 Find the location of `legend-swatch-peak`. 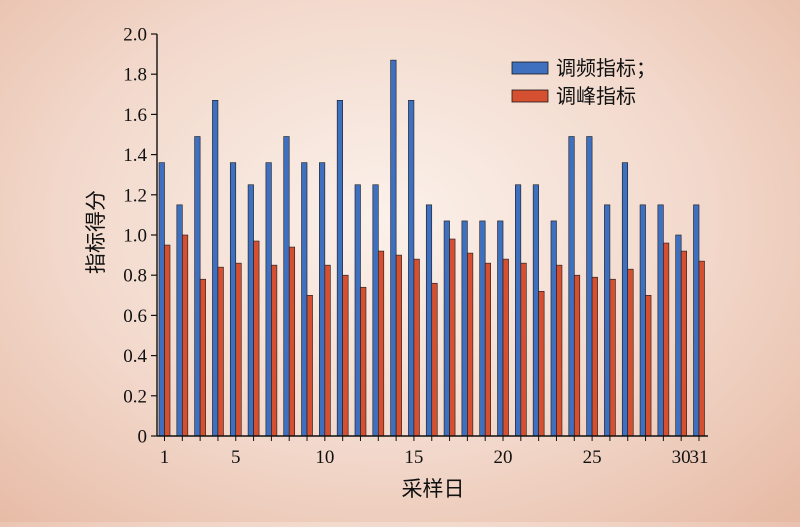

legend-swatch-peak is located at coordinates (530, 96).